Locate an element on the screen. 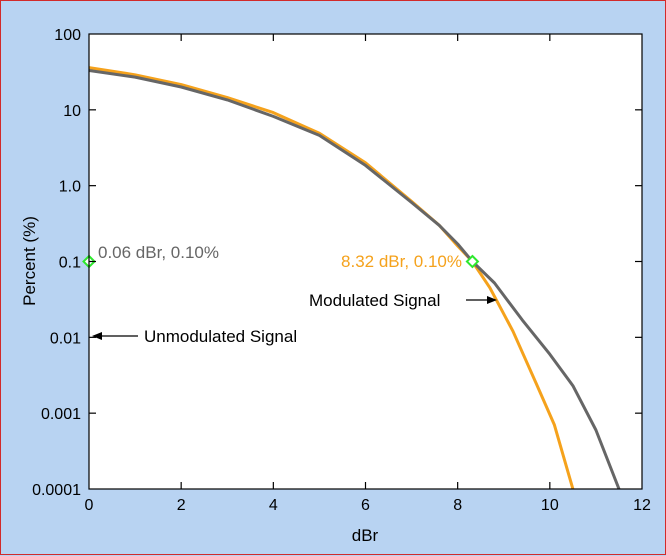  x-tick-label: 0 is located at coordinates (89, 505).